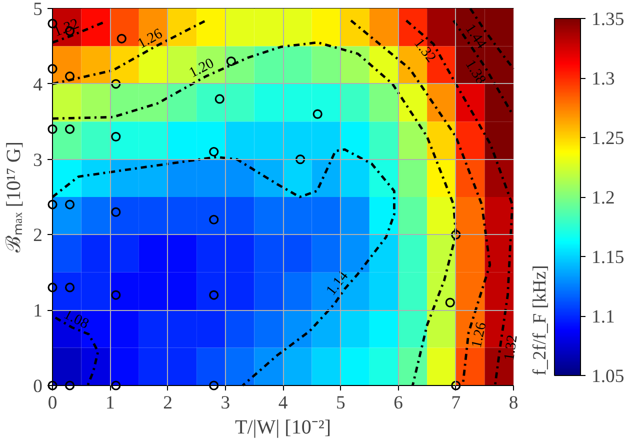 This screenshot has width=637, height=441. What do you see at coordinates (201, 68) in the screenshot?
I see `annotation: 1.20` at bounding box center [201, 68].